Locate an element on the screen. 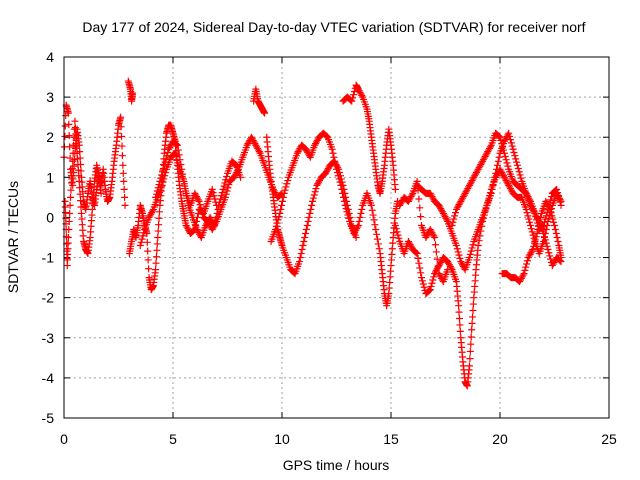  y-tick-label: 4 is located at coordinates (50, 57).